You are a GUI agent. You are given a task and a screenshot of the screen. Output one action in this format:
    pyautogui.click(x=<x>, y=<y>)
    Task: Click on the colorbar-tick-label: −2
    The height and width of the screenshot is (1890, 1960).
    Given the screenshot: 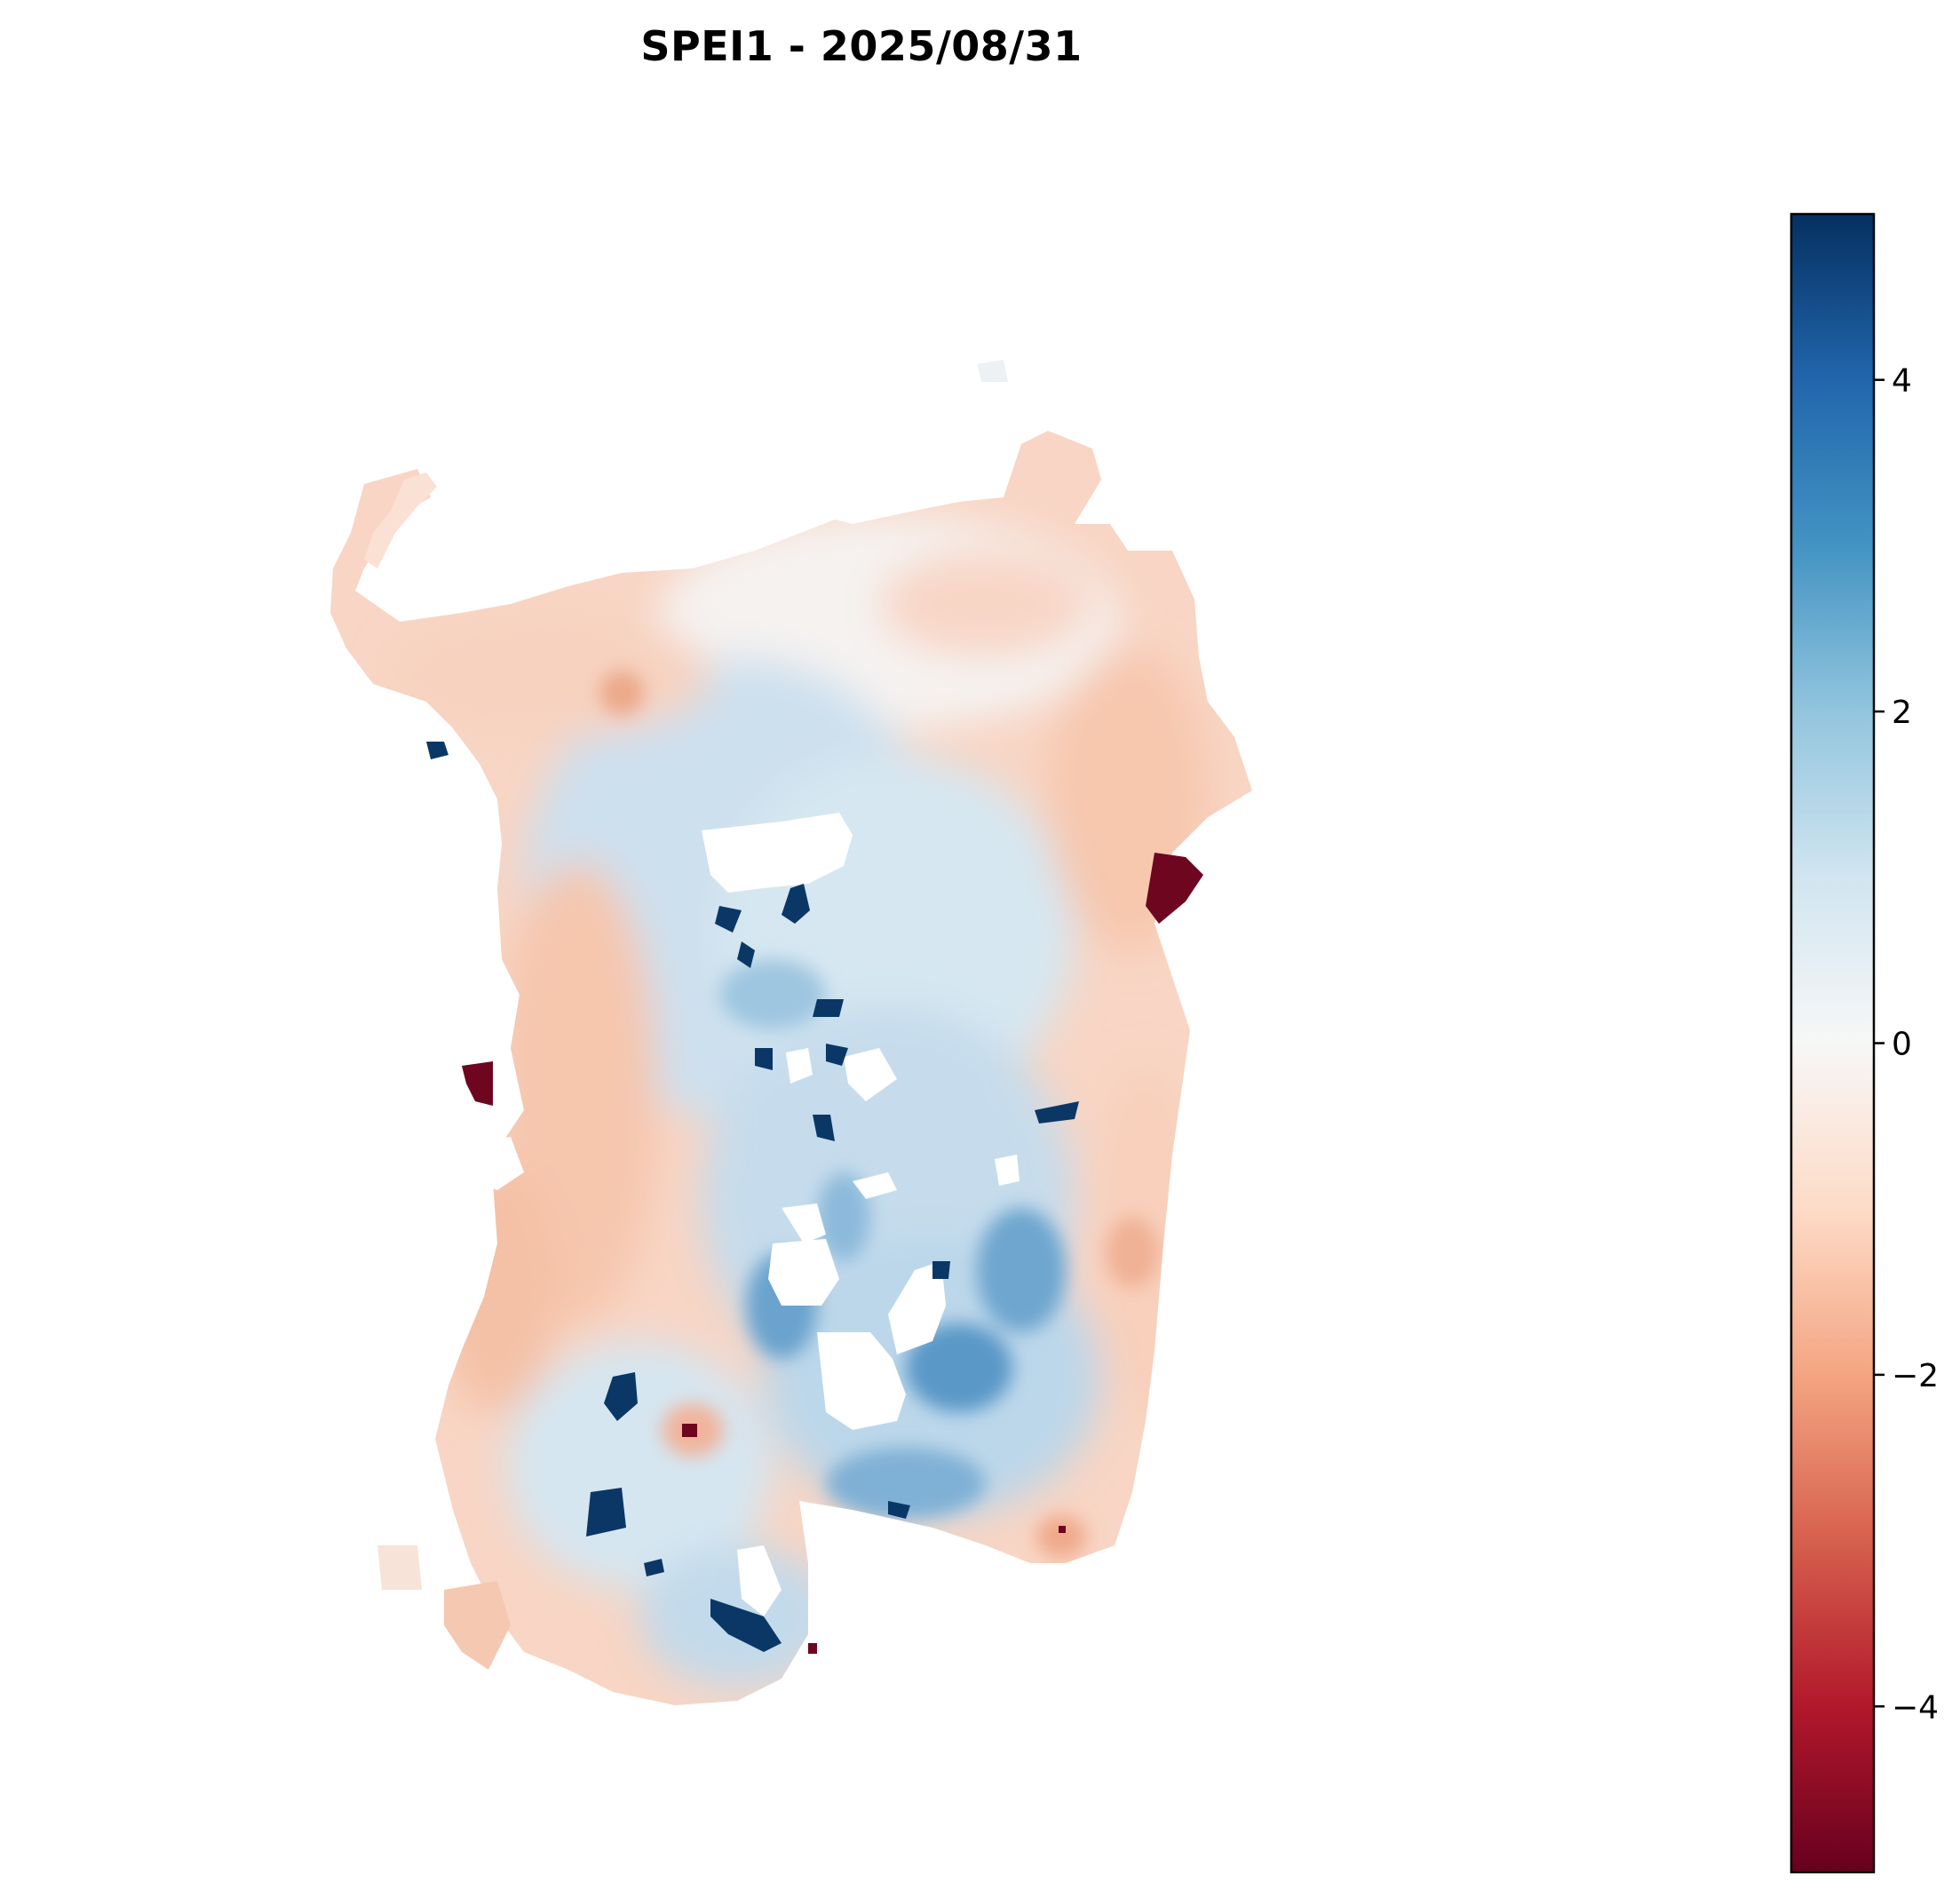 What is the action you would take?
    pyautogui.click(x=1915, y=1376)
    